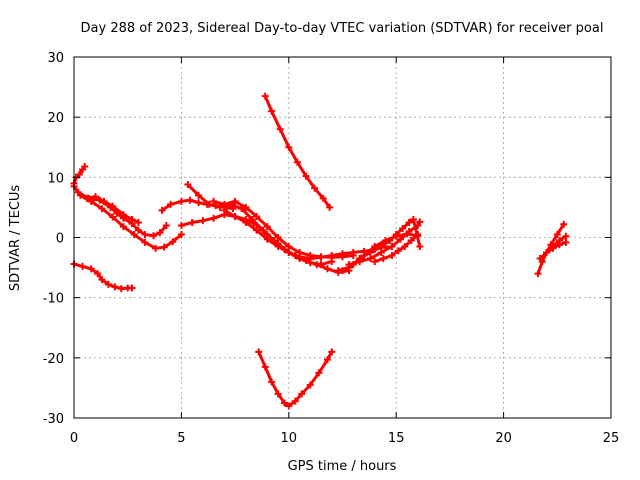 The width and height of the screenshot is (640, 480). Describe the element at coordinates (342, 466) in the screenshot. I see `x-axis-title: GPS time / hours` at that location.